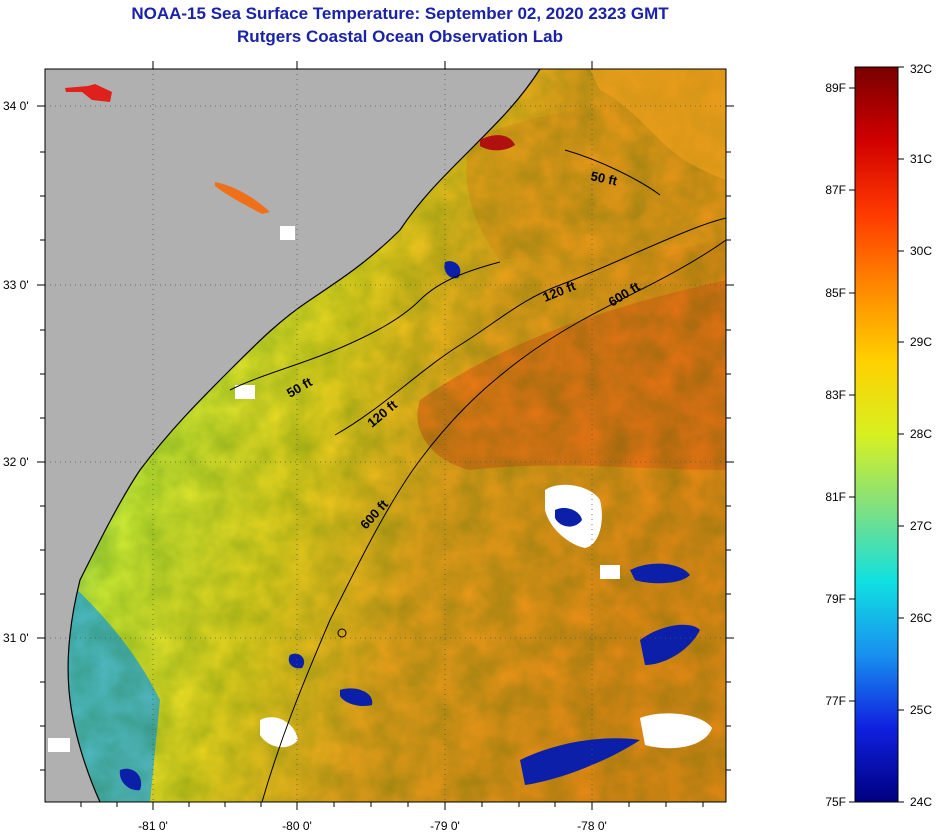 The height and width of the screenshot is (832, 936). Describe the element at coordinates (16, 106) in the screenshot. I see `lat-tick-label: 34 0'` at that location.